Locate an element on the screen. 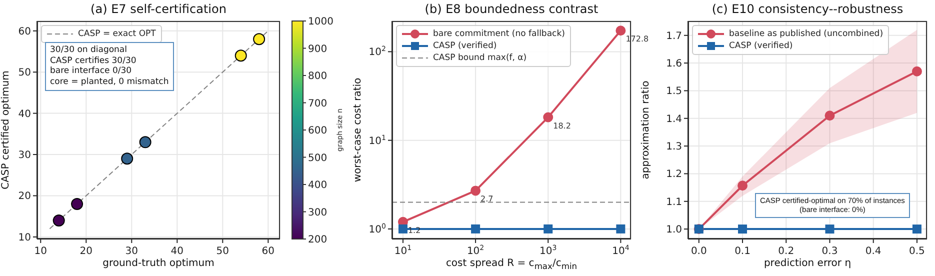 The image size is (935, 276). color-bar-label: 500 is located at coordinates (318, 158).